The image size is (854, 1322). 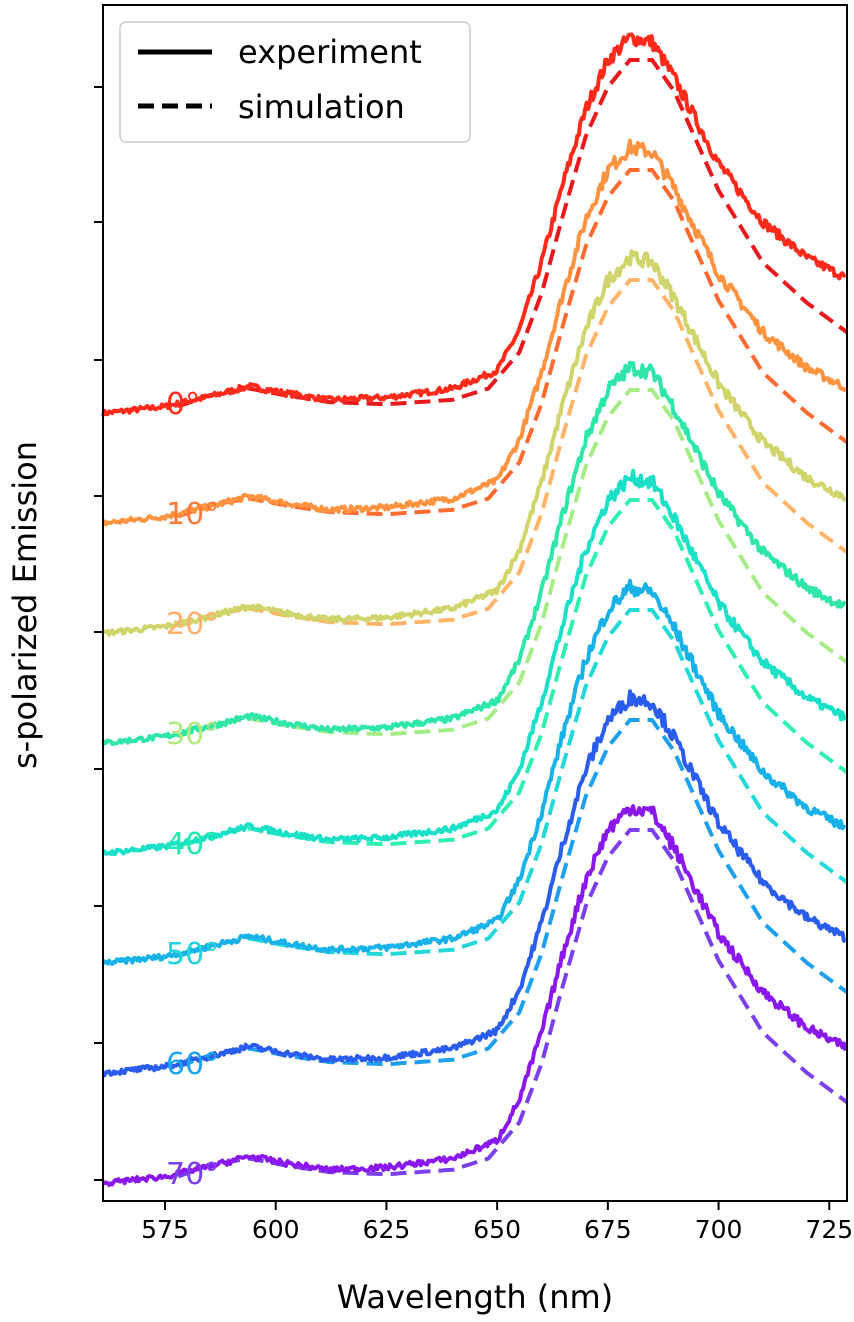 I want to click on x-tick-label-650: 650, so click(x=497, y=1229).